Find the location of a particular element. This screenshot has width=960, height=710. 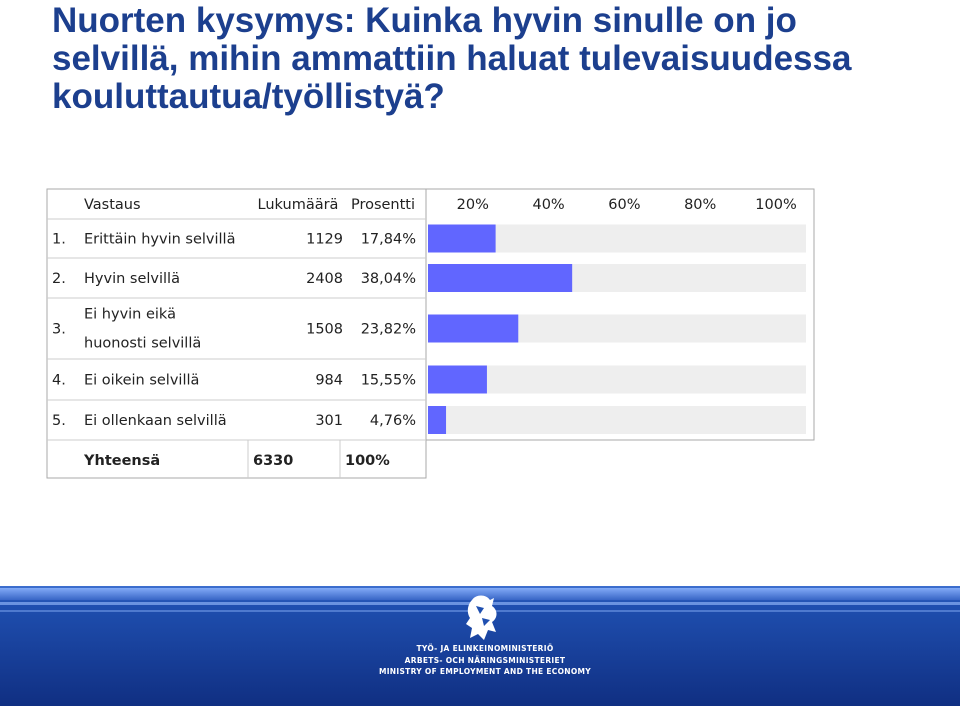

percent-value: 17,84% is located at coordinates (388, 240).